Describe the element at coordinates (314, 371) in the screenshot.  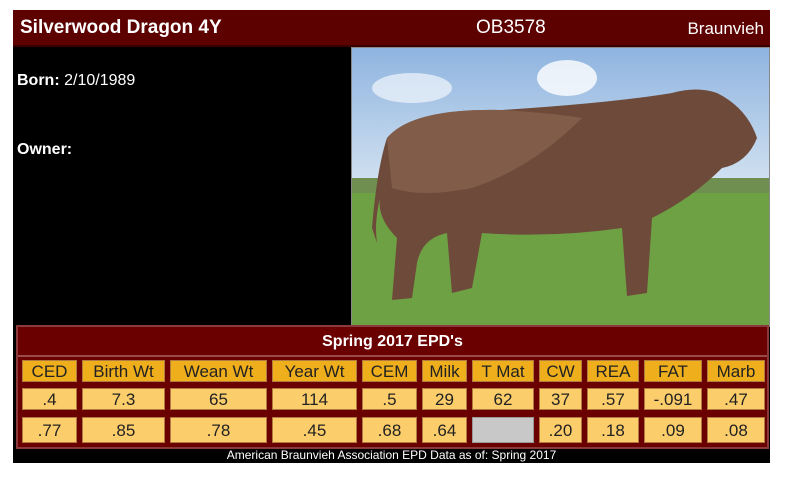
I see `epd-header-cell: Year Wt` at that location.